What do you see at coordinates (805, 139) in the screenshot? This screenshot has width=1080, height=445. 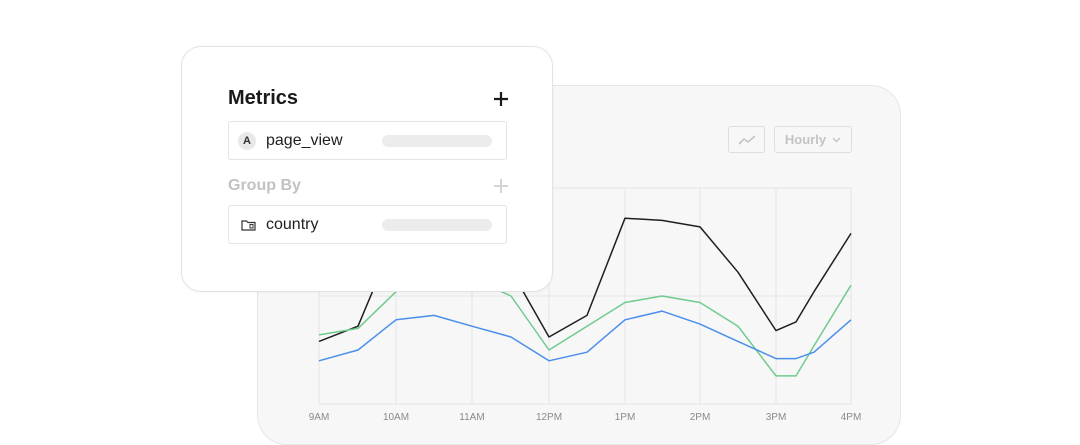 I see `interval-label: Hourly` at bounding box center [805, 139].